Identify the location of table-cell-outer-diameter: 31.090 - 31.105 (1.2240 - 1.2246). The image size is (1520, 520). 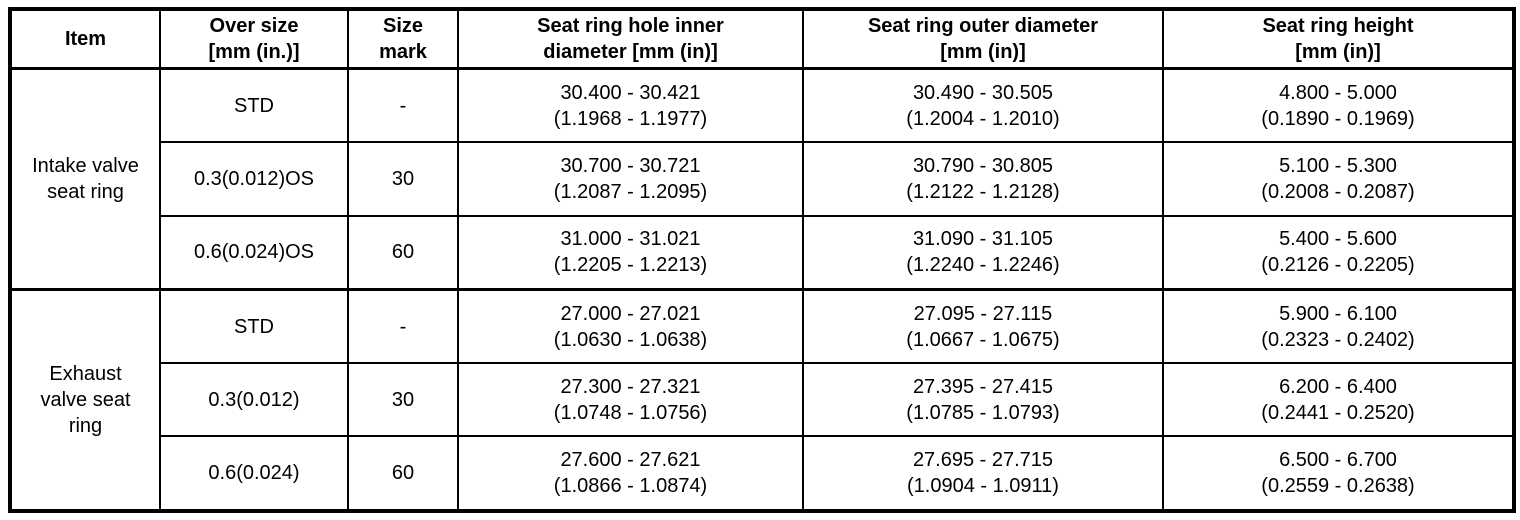
(983, 252).